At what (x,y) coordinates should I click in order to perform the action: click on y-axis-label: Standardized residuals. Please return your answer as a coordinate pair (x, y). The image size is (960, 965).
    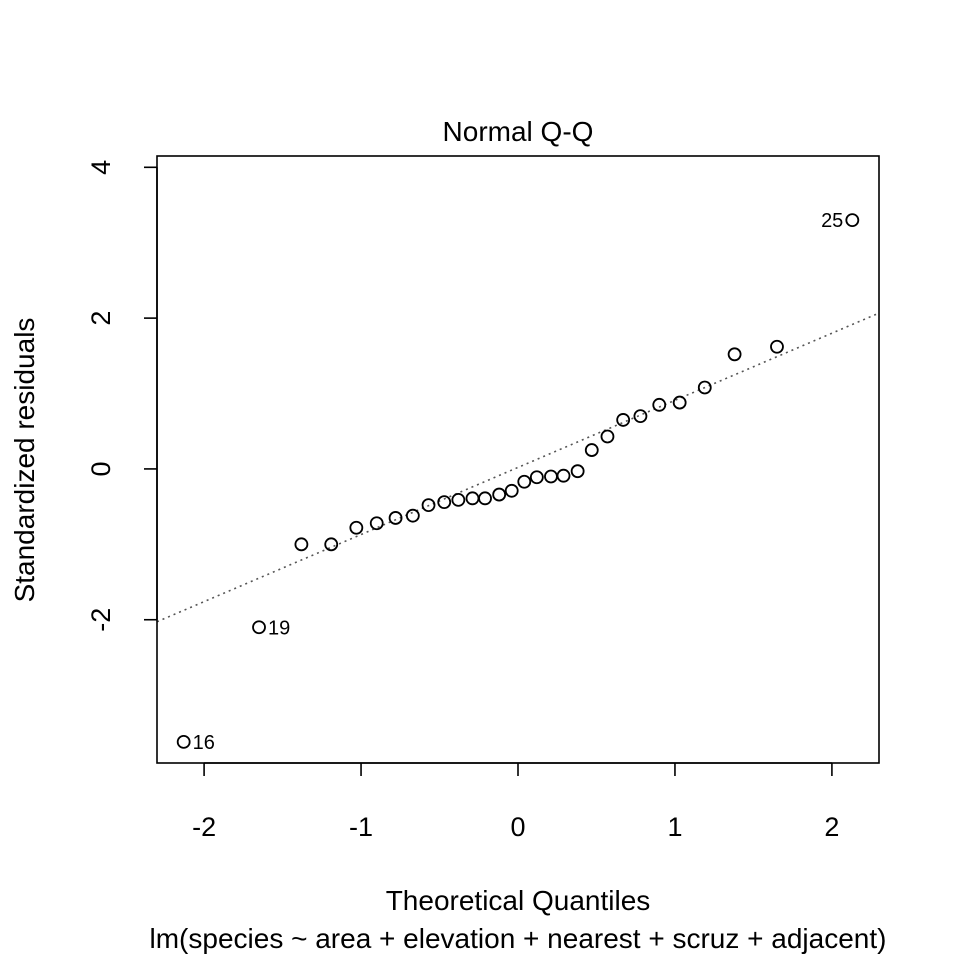
    Looking at the image, I should click on (24, 460).